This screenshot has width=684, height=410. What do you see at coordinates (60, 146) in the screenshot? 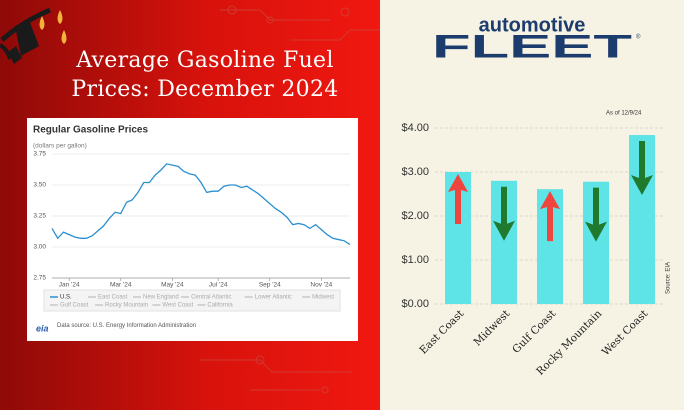
I see `line-chart-subtitle: (dollars per gallon)` at bounding box center [60, 146].